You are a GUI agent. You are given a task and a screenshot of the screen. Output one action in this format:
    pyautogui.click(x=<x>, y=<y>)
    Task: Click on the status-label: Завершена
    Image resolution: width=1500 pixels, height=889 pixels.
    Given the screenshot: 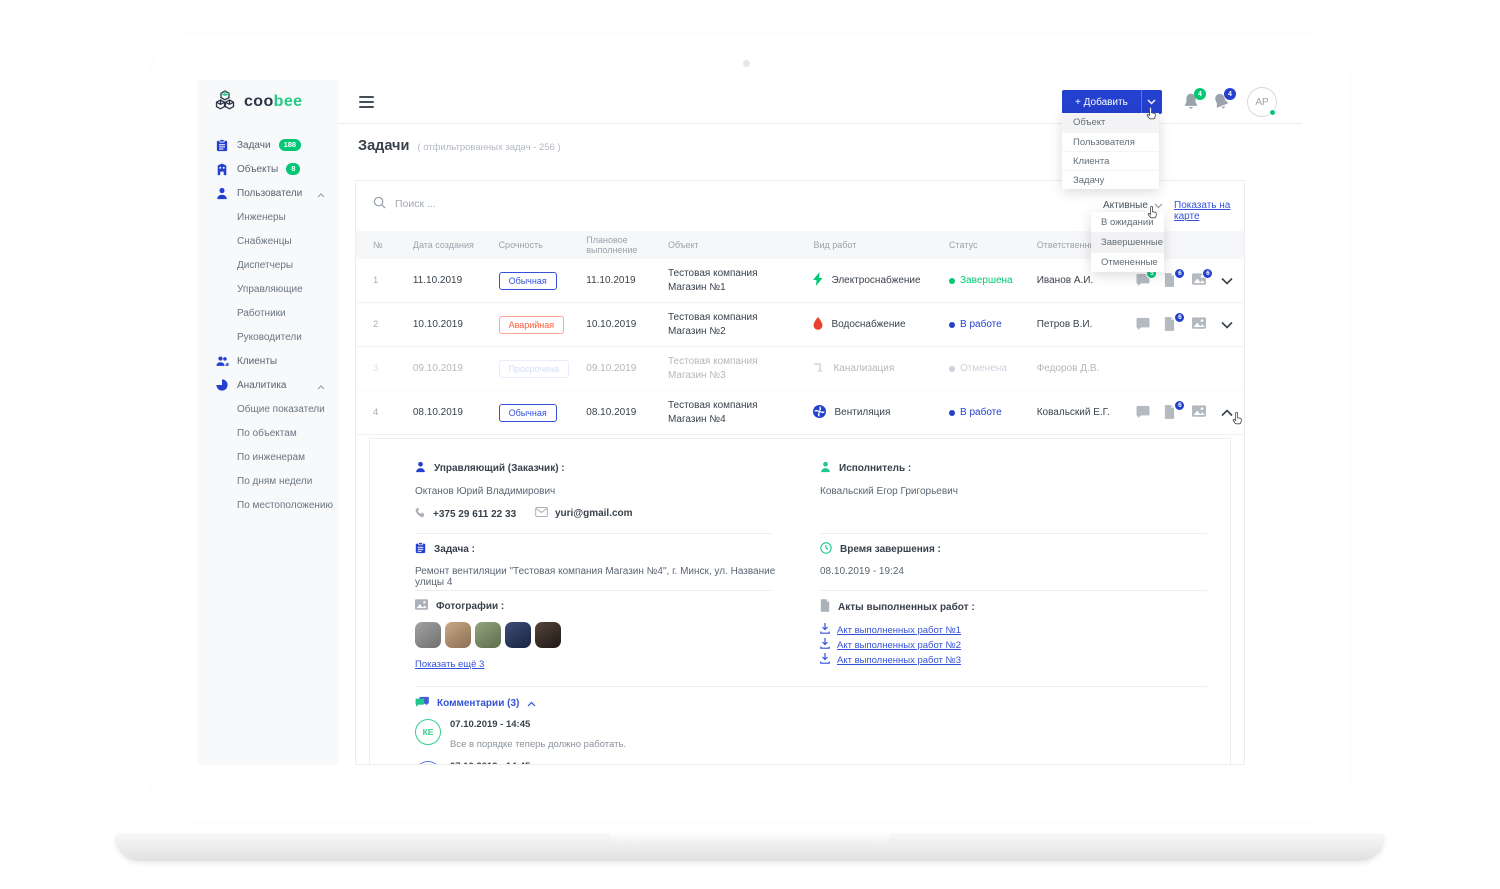 What is the action you would take?
    pyautogui.click(x=986, y=280)
    